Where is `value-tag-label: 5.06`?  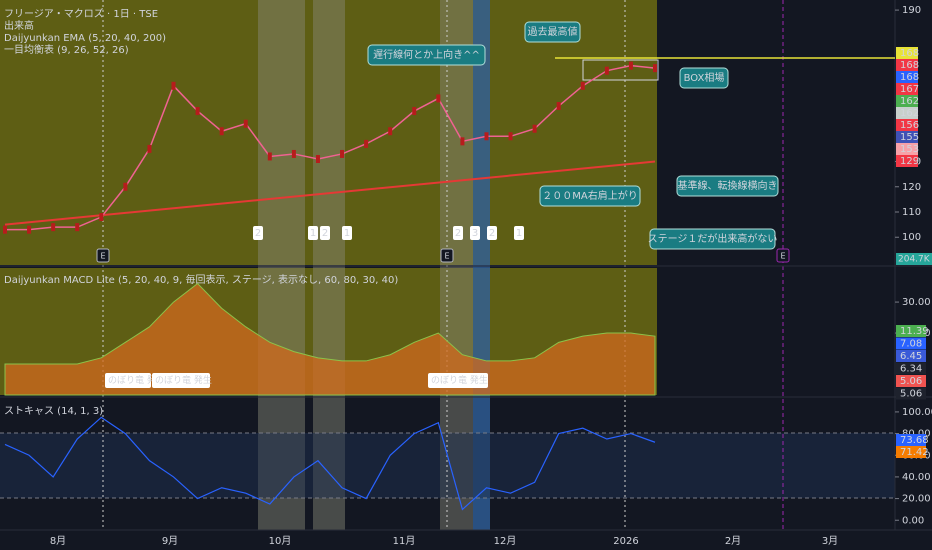
value-tag-label: 5.06 is located at coordinates (911, 394).